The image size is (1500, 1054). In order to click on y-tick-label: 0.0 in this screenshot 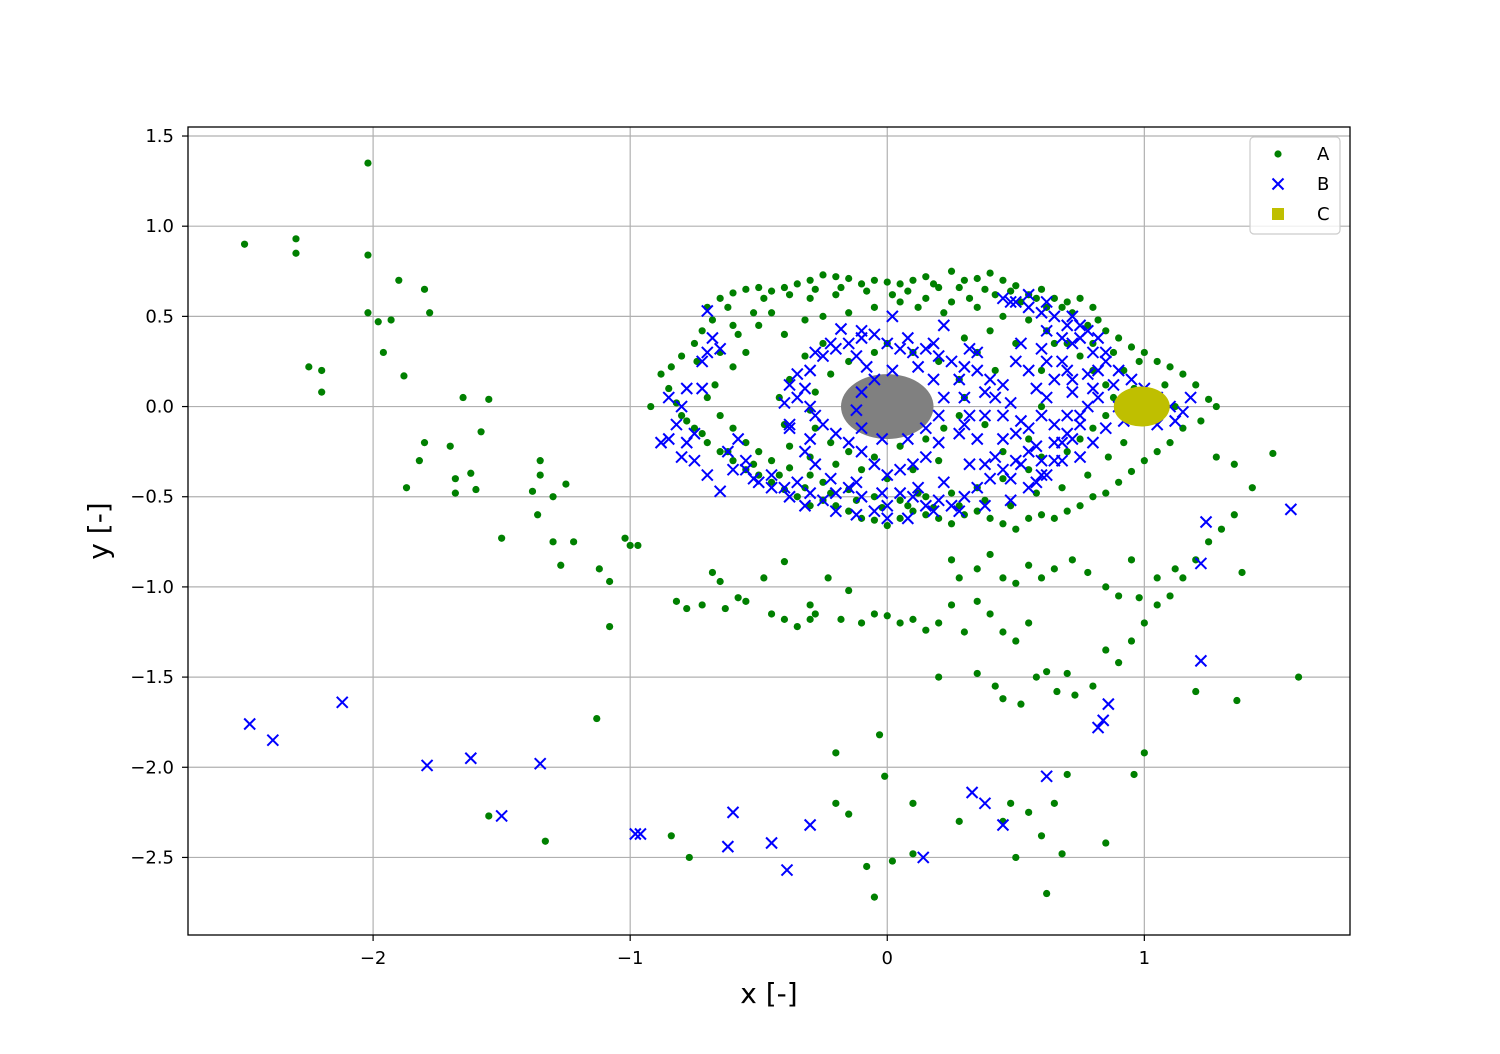, I will do `click(159, 407)`.